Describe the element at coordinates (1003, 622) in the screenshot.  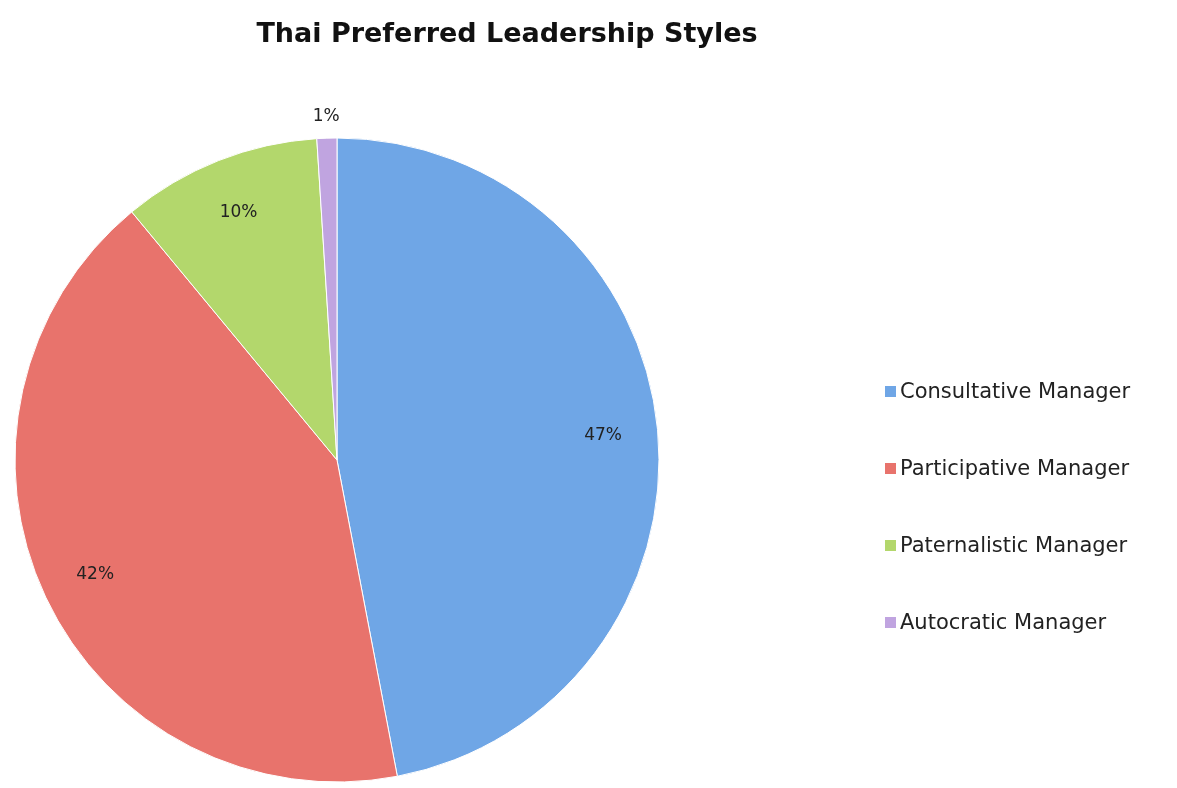
I see `legend-label: Autocratic Manager` at that location.